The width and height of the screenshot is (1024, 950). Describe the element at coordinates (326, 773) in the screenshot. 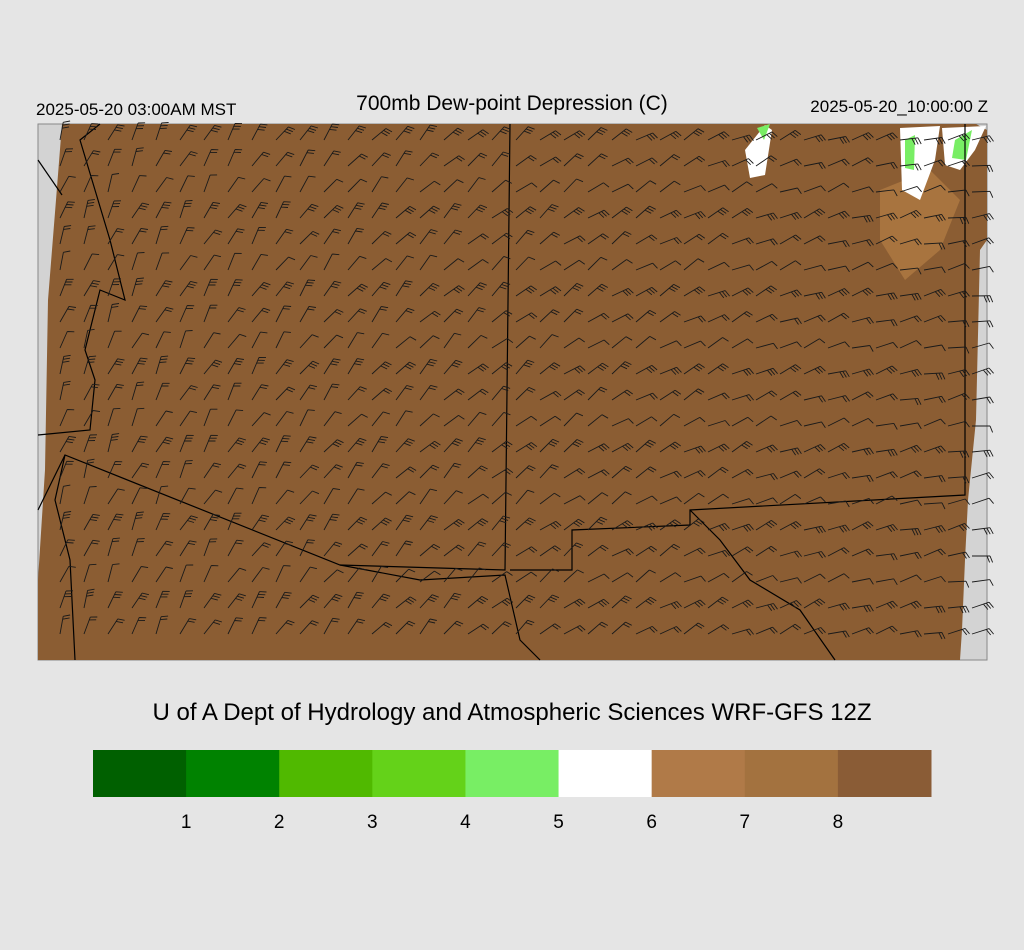

I see `color-box` at that location.